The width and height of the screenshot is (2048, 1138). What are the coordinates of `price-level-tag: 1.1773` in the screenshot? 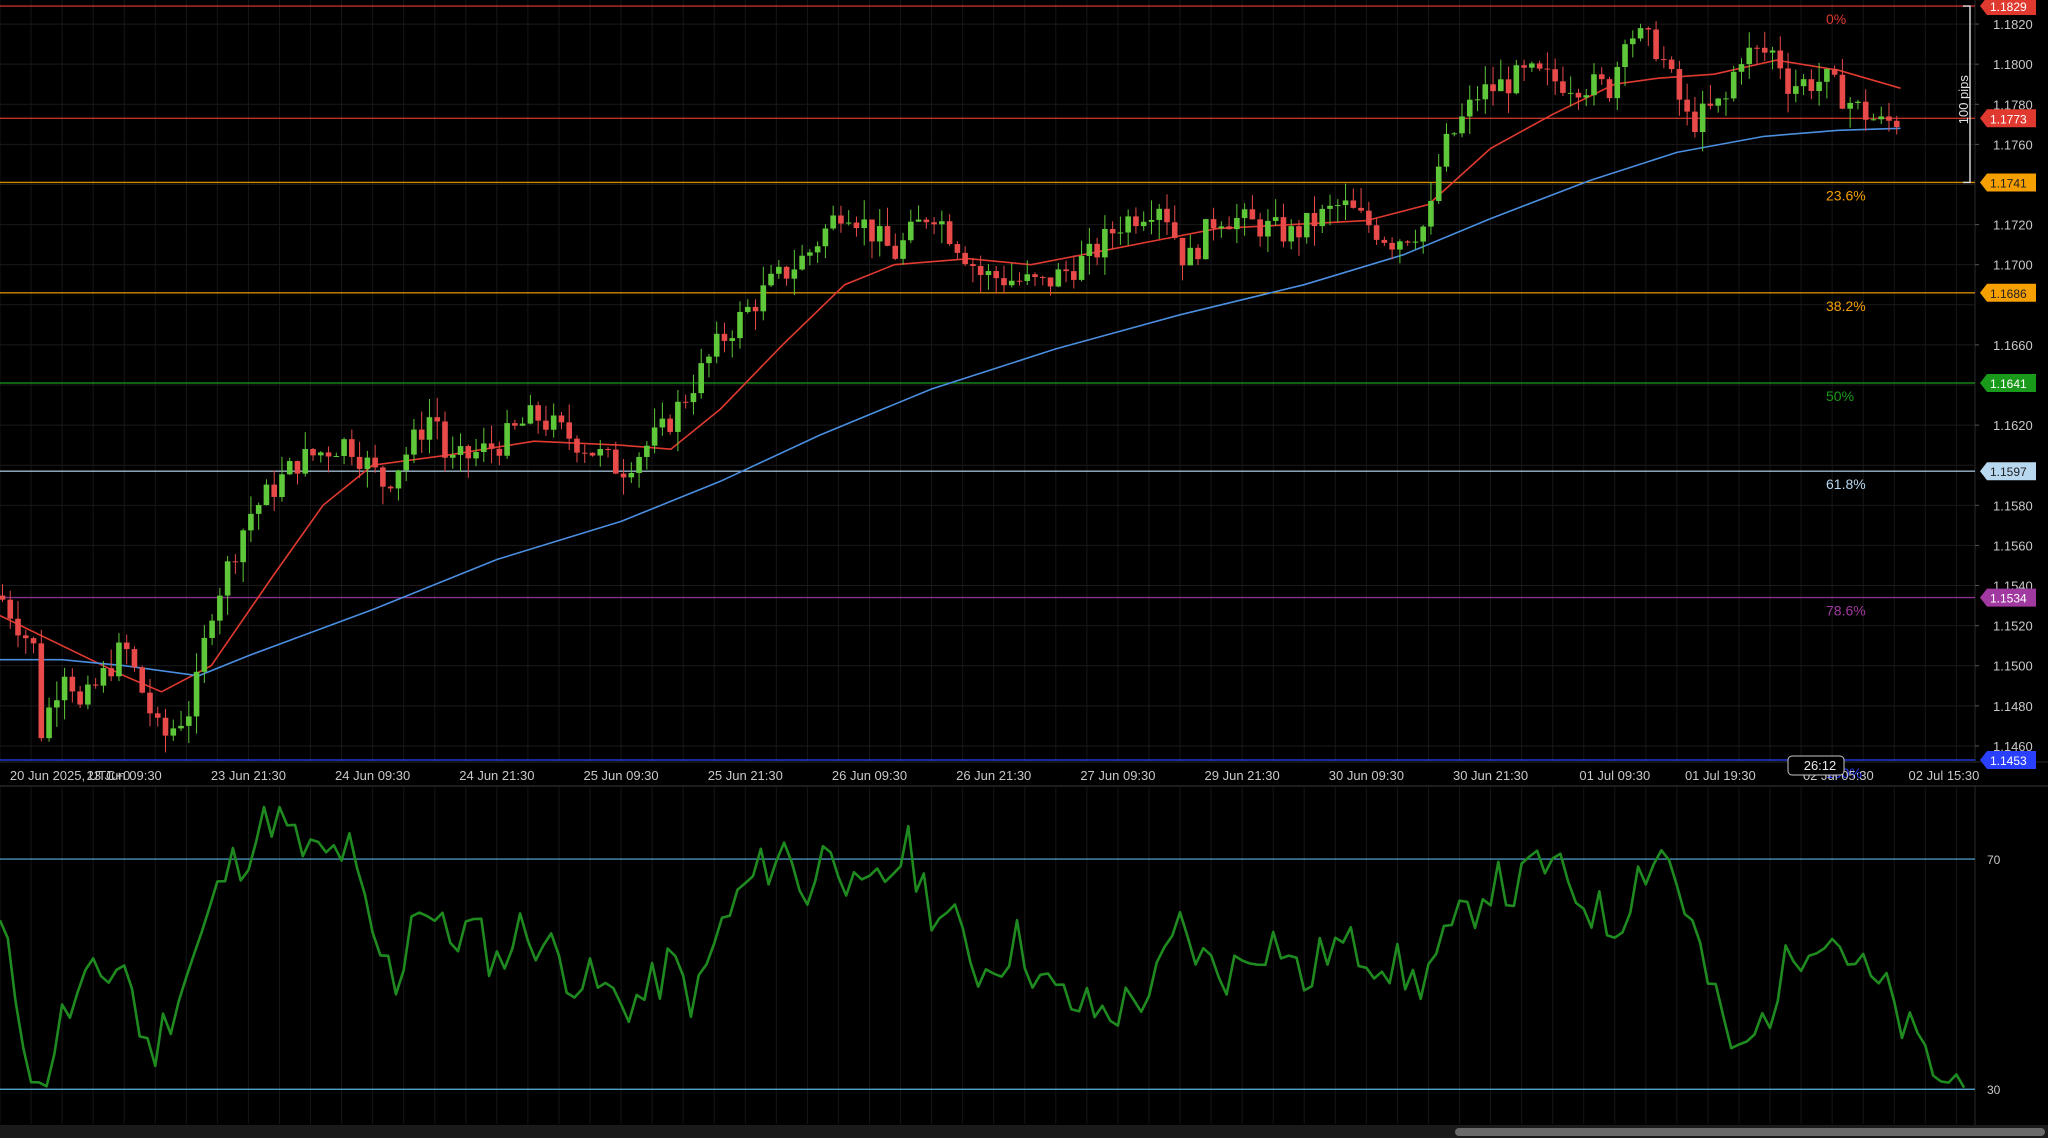 It's located at (2008, 118).